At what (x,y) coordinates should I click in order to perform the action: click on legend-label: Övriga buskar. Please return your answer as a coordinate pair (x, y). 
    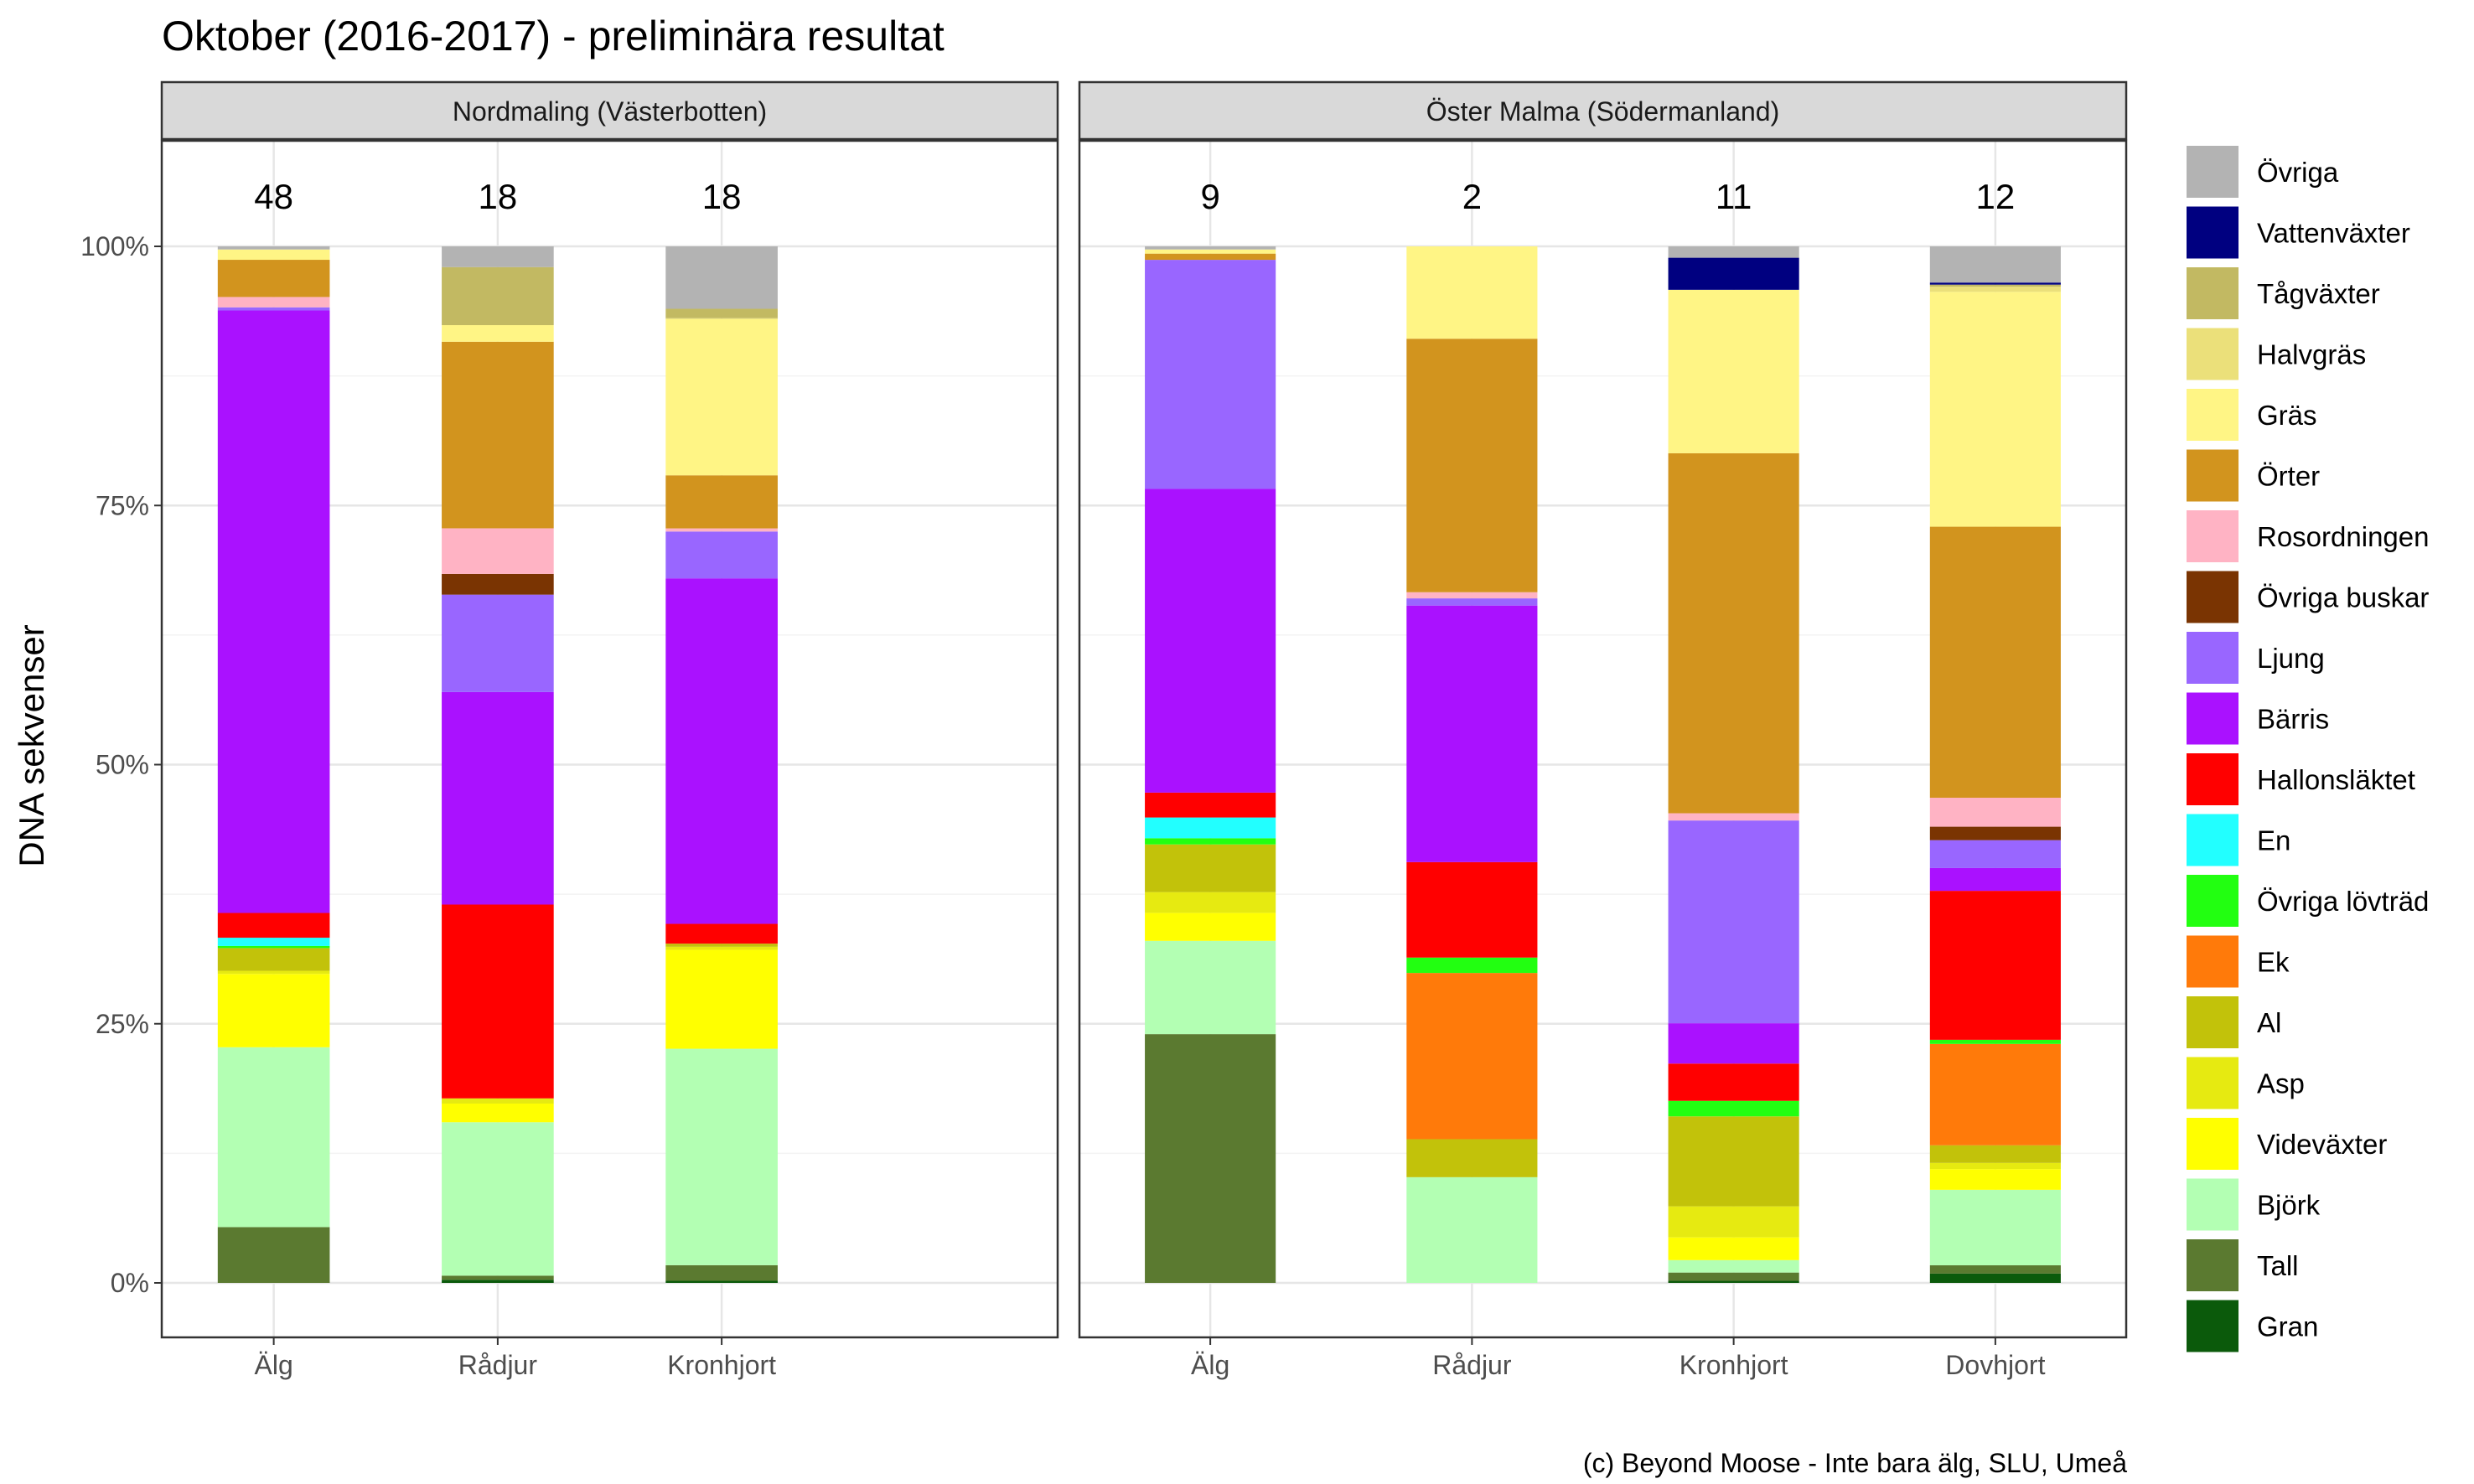
    Looking at the image, I should click on (2343, 597).